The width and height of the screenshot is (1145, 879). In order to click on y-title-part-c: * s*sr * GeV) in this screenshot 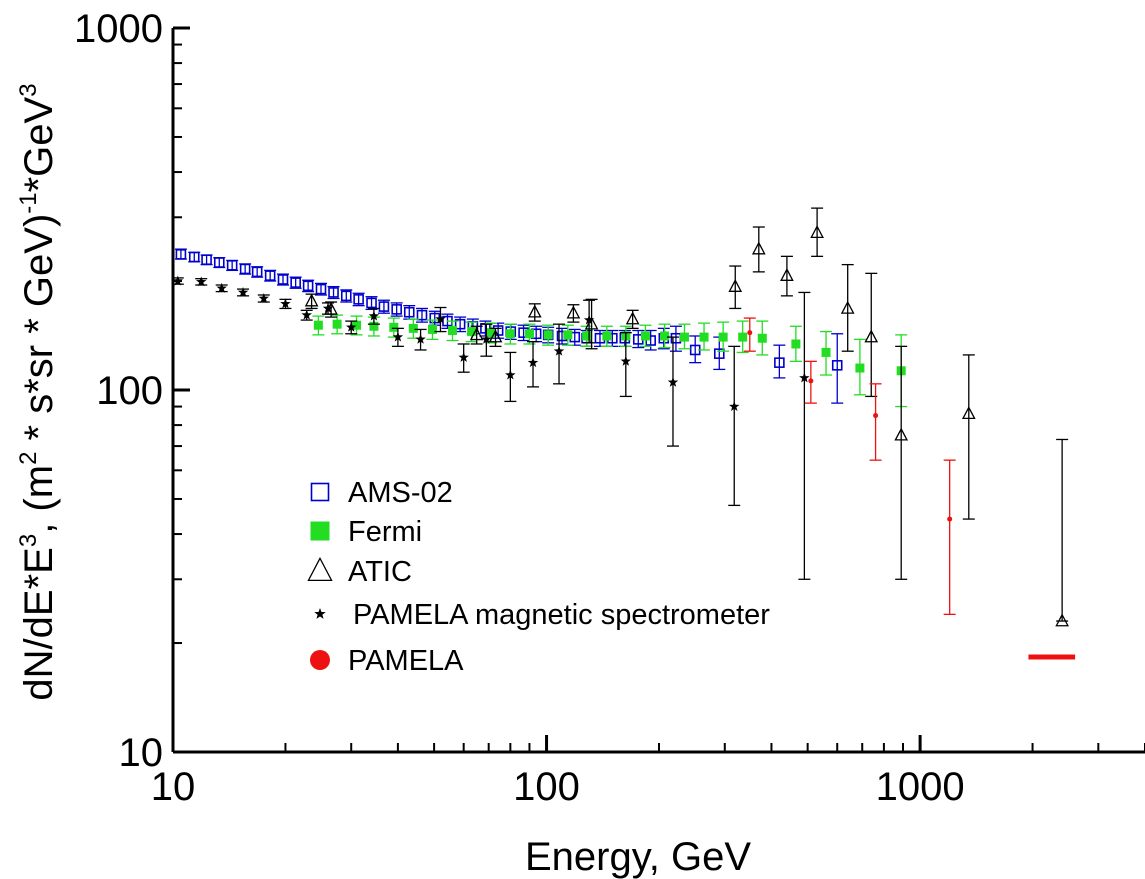, I will do `click(39, 333)`.